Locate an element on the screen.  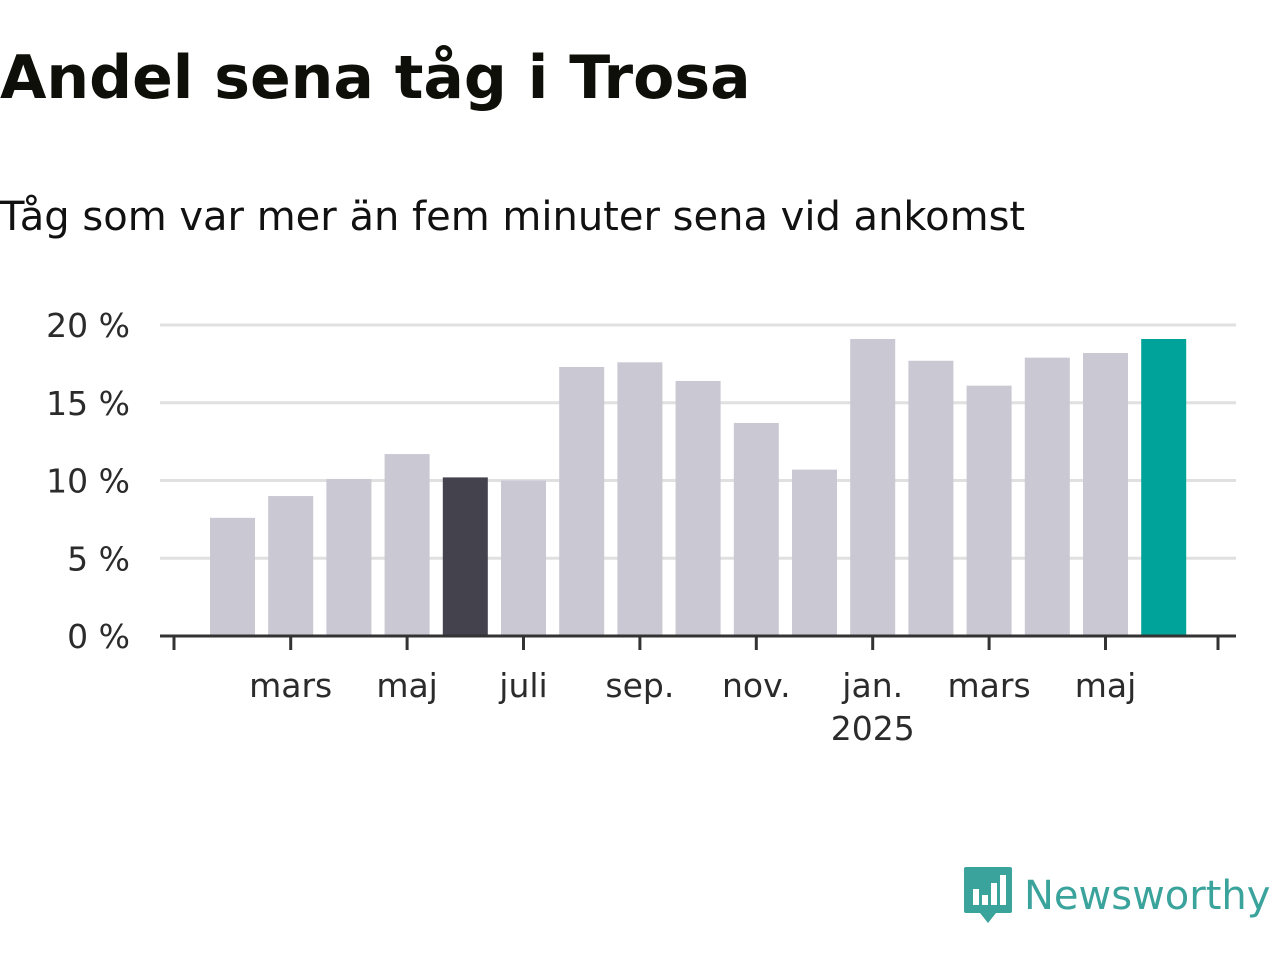
bar-apr-2024 is located at coordinates (349, 557).